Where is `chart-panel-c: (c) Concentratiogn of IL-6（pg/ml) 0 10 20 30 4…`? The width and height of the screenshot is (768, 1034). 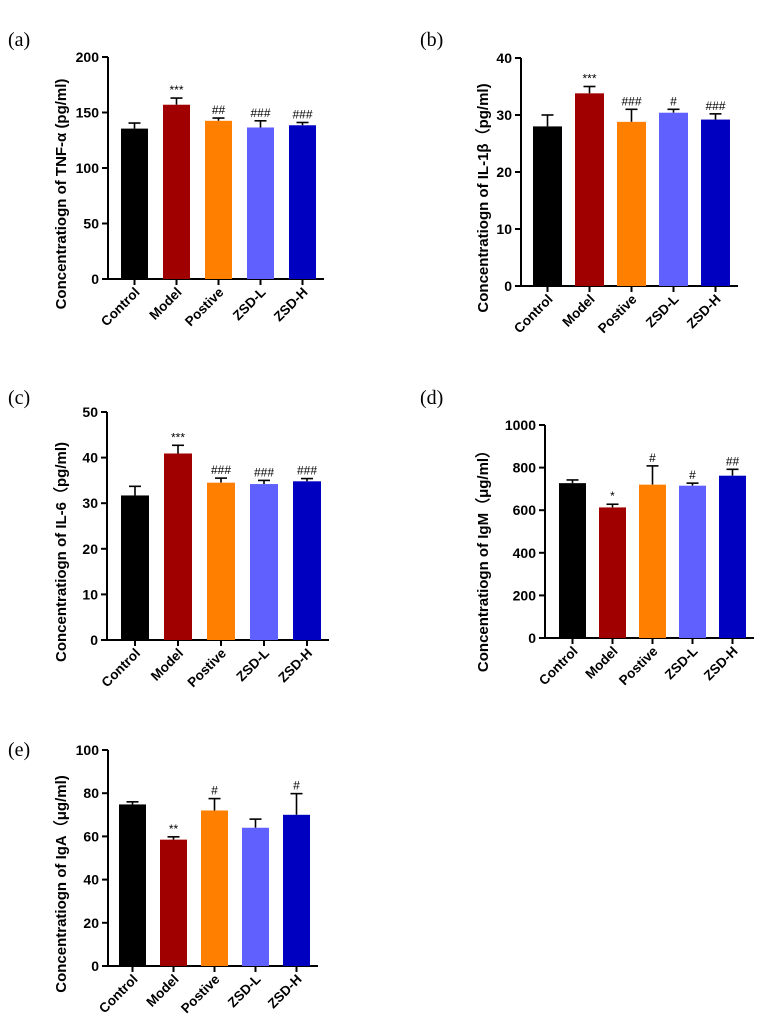
chart-panel-c: (c) Concentratiogn of IL-6（pg/ml) 0 10 20 30 4… is located at coordinates (168, 538).